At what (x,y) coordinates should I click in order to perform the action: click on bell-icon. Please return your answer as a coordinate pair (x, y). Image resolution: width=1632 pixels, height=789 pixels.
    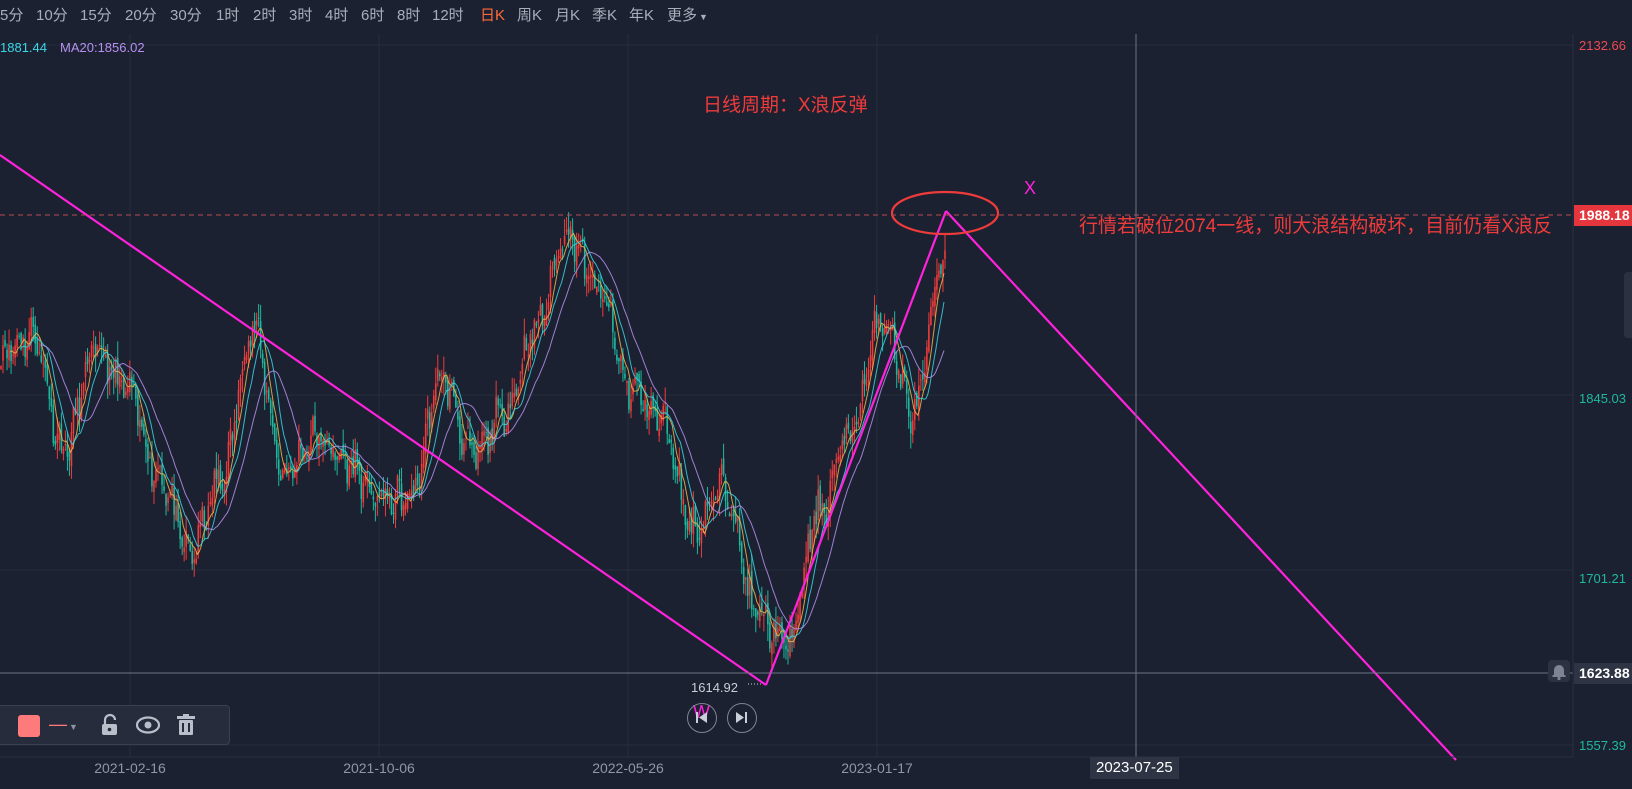
    Looking at the image, I should click on (1559, 673).